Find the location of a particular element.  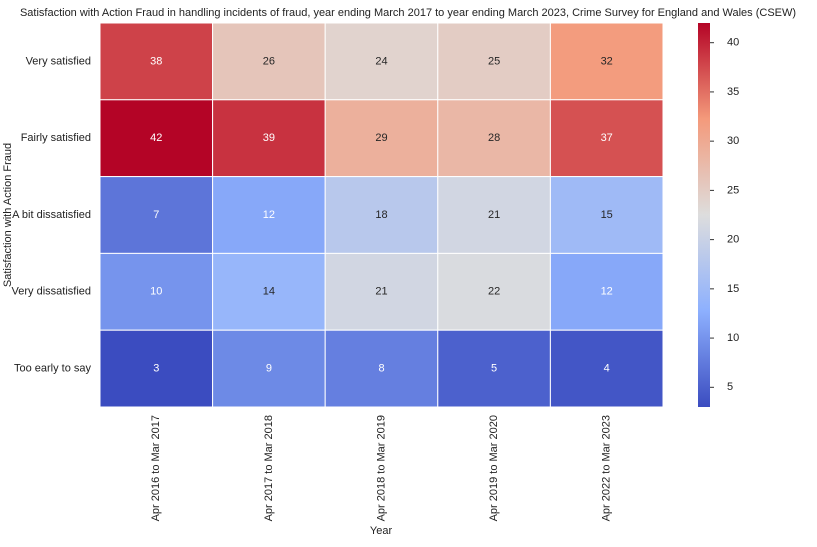

colorbar-tick-label: 20 is located at coordinates (733, 240).